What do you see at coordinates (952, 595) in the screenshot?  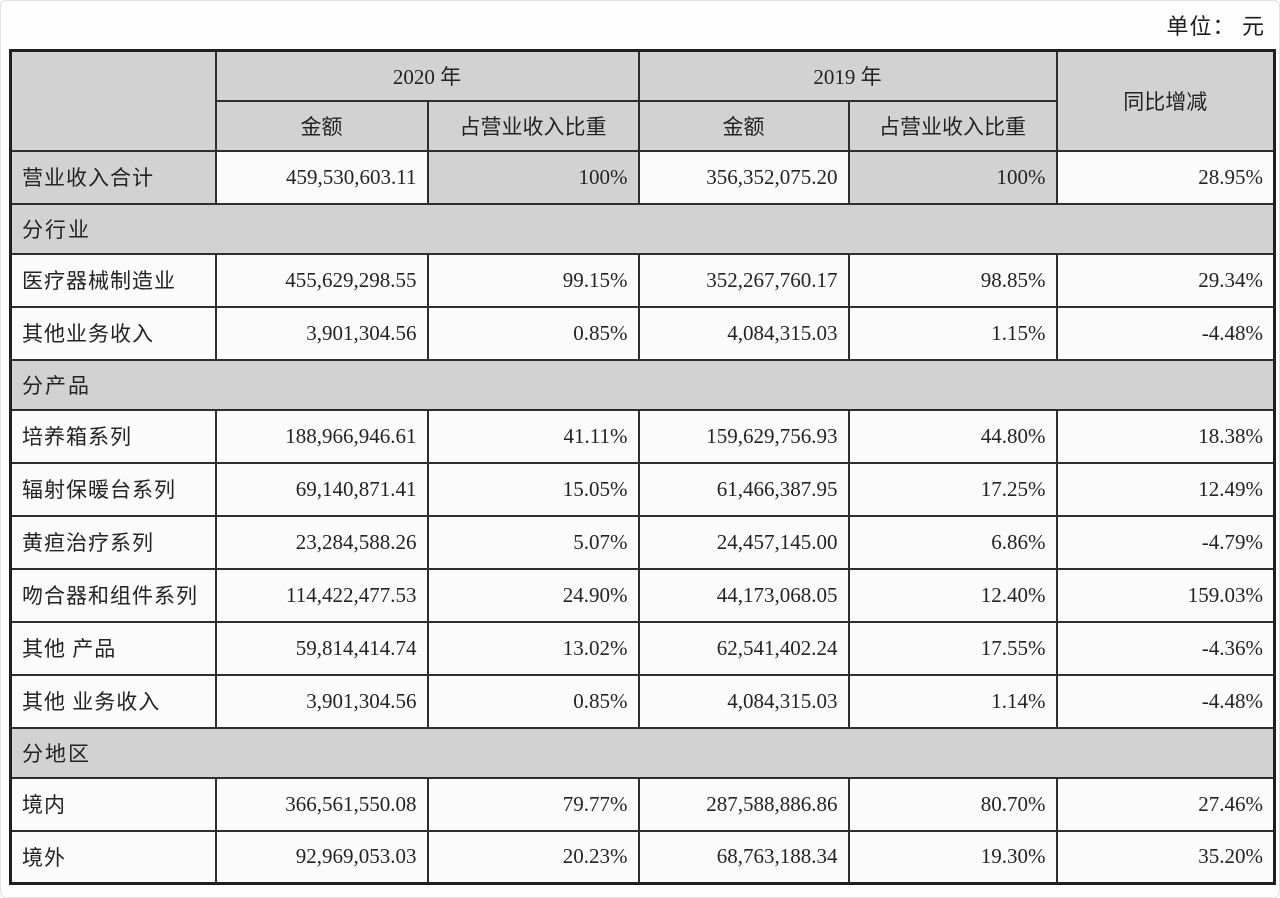 I see `pct-2019-cell: 12.40%` at bounding box center [952, 595].